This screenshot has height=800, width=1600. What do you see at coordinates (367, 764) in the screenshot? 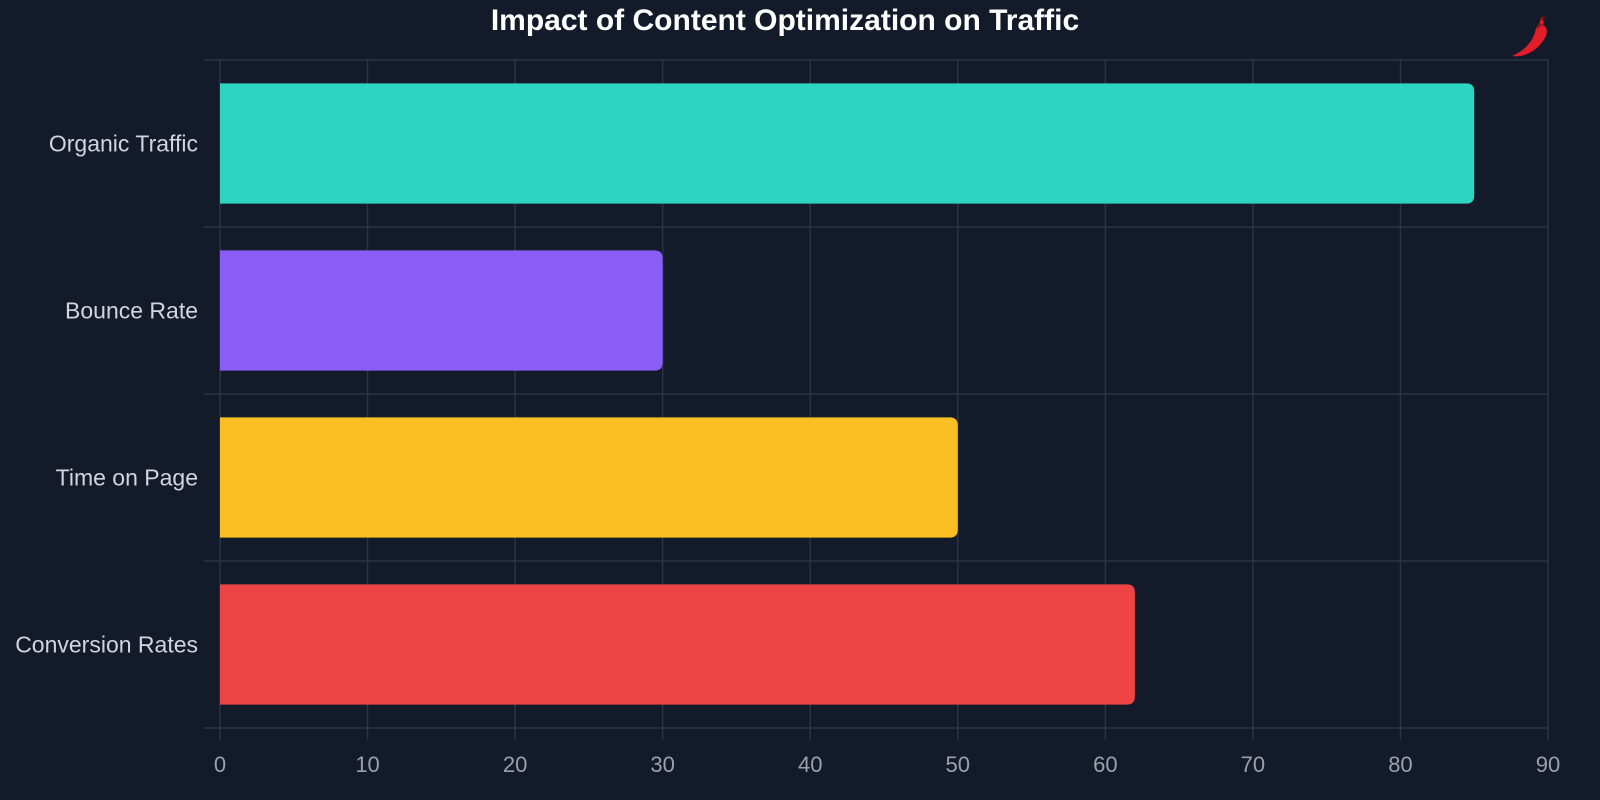
I see `x-tick-label: 10` at bounding box center [367, 764].